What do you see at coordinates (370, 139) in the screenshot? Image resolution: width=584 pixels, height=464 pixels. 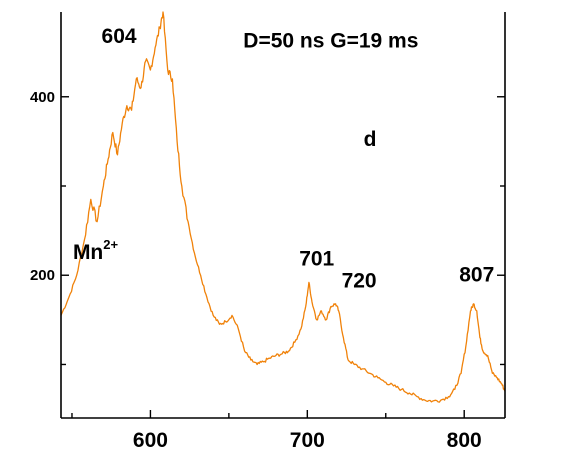 I see `peak-annotation: d` at bounding box center [370, 139].